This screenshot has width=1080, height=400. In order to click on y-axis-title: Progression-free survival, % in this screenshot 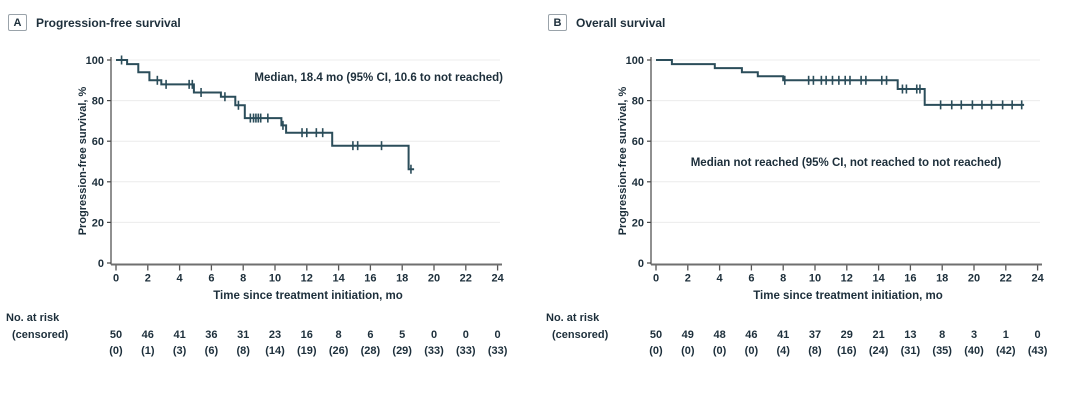, I will do `click(623, 161)`.